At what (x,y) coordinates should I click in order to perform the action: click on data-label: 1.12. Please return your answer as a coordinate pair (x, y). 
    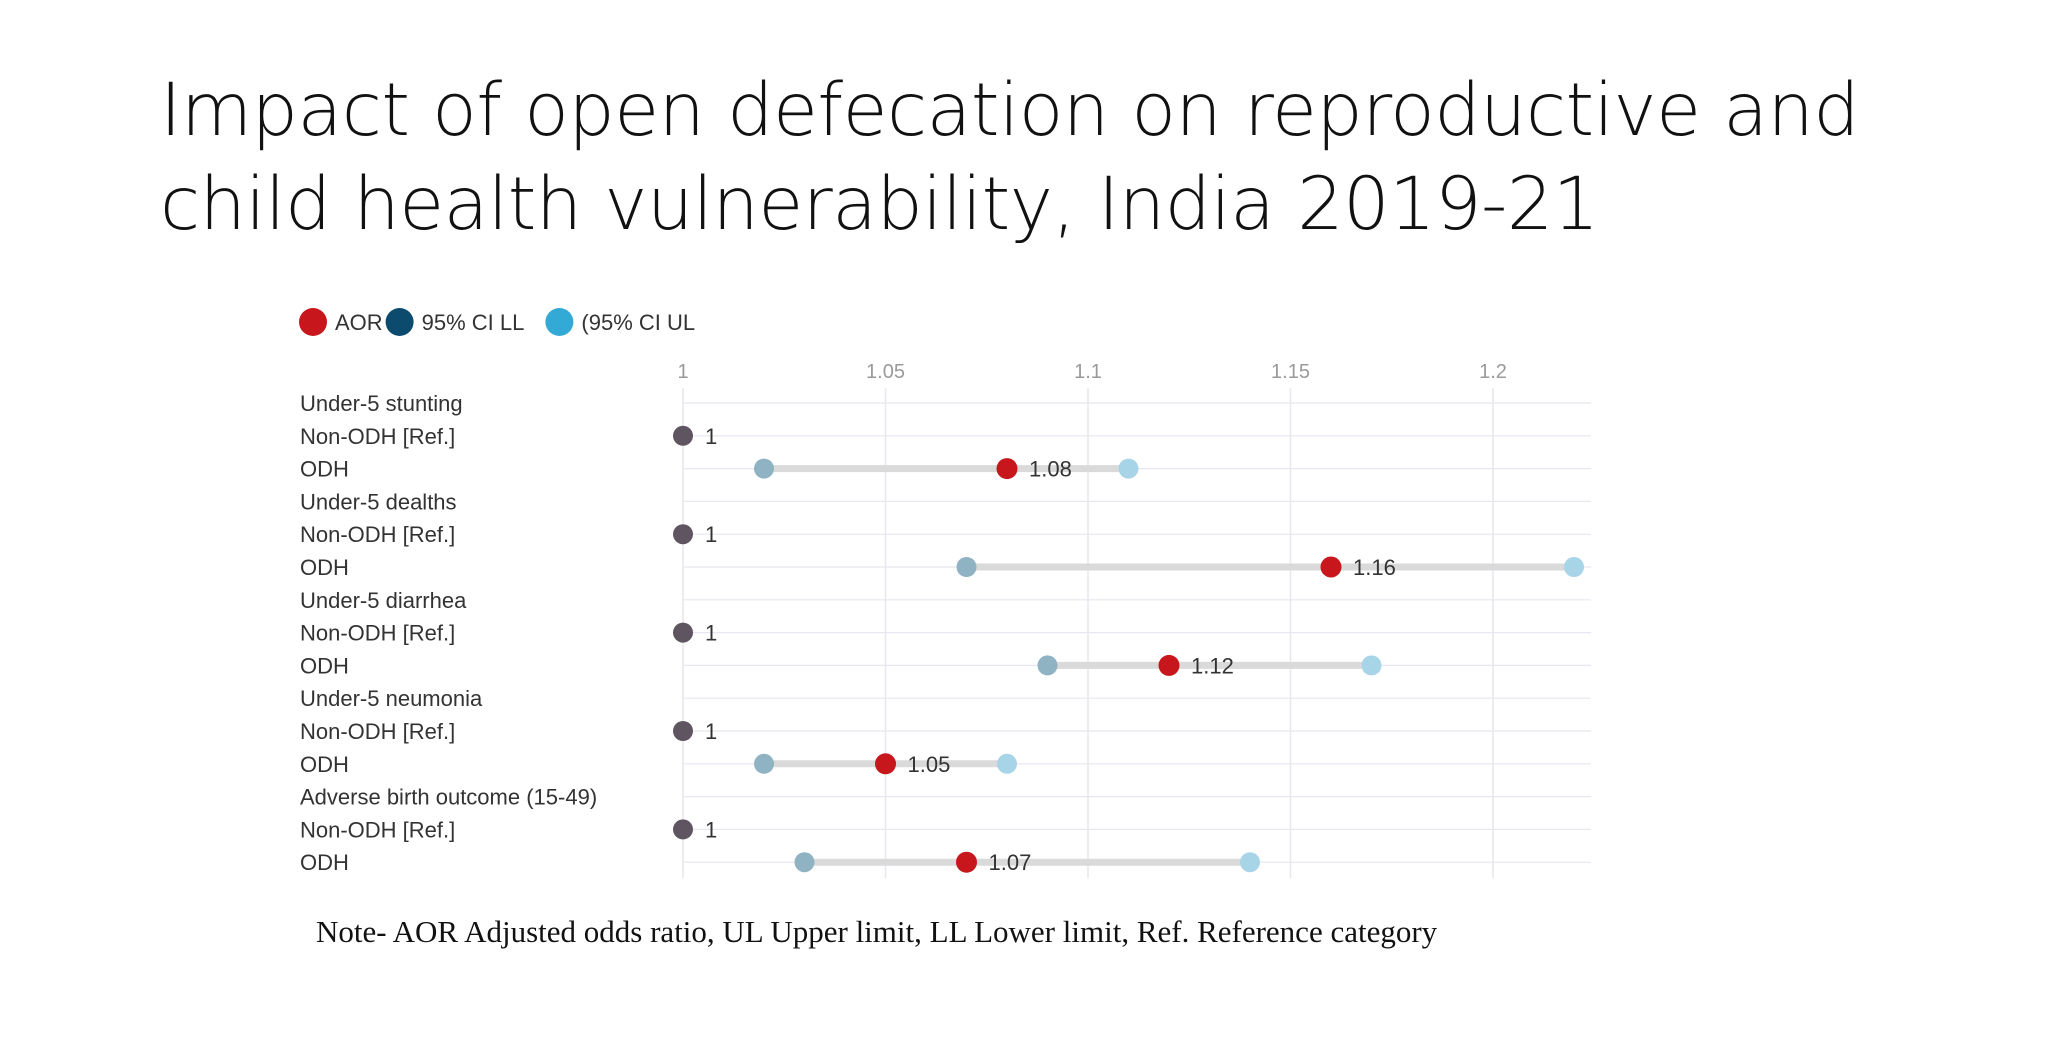
    Looking at the image, I should click on (1212, 665).